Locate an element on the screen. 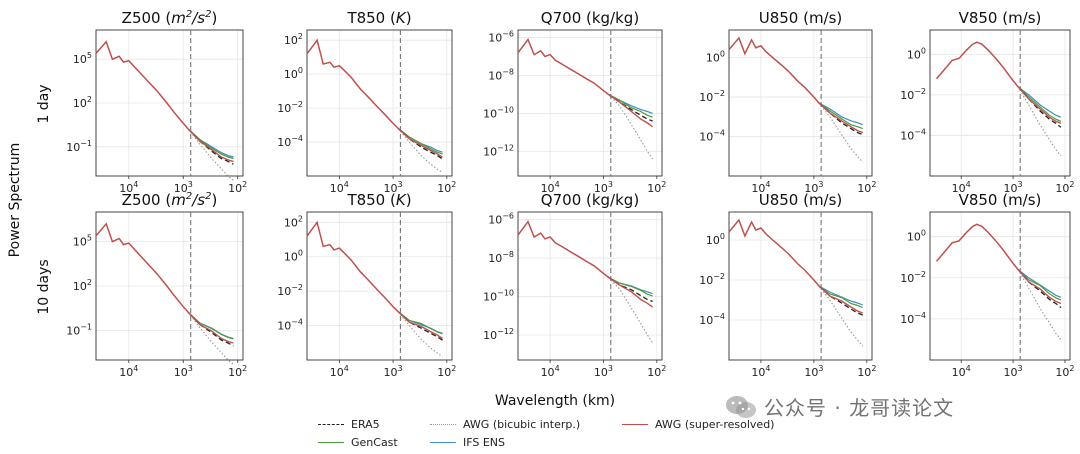 This screenshot has height=454, width=1080. panel-2-1: 10⁴ 10³ 10² 10⁻⁶ 10⁻⁸ 10⁻¹⁰ 10⁻¹² Q700 (kg/kg) is located at coordinates (574, 285).